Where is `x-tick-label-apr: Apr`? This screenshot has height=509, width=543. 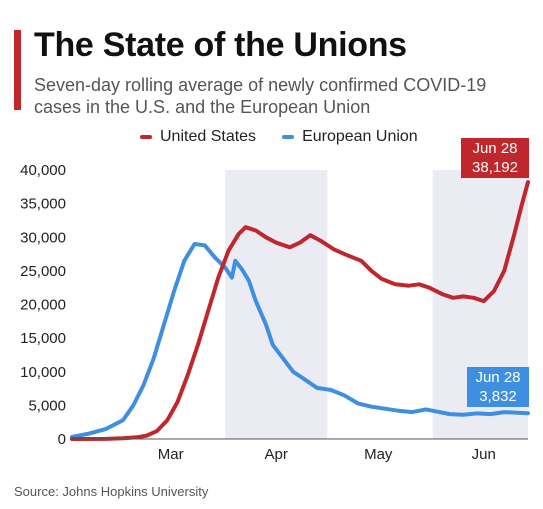
x-tick-label-apr: Apr is located at coordinates (276, 454).